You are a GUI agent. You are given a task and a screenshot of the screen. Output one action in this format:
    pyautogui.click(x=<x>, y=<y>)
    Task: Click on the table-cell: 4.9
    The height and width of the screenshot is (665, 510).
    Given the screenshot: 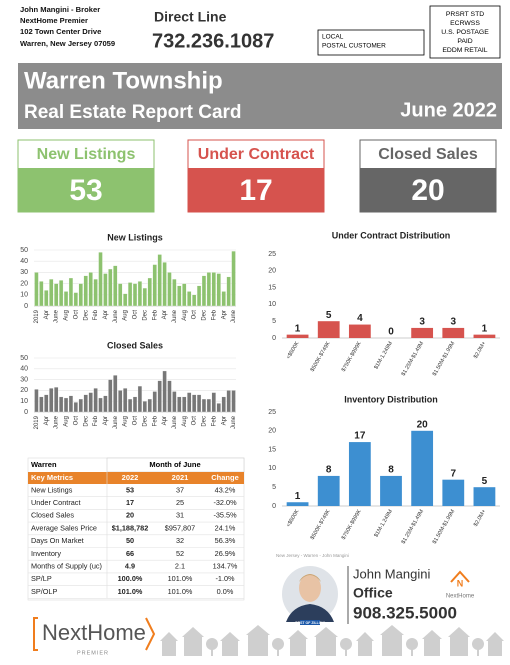 What is the action you would take?
    pyautogui.click(x=130, y=565)
    